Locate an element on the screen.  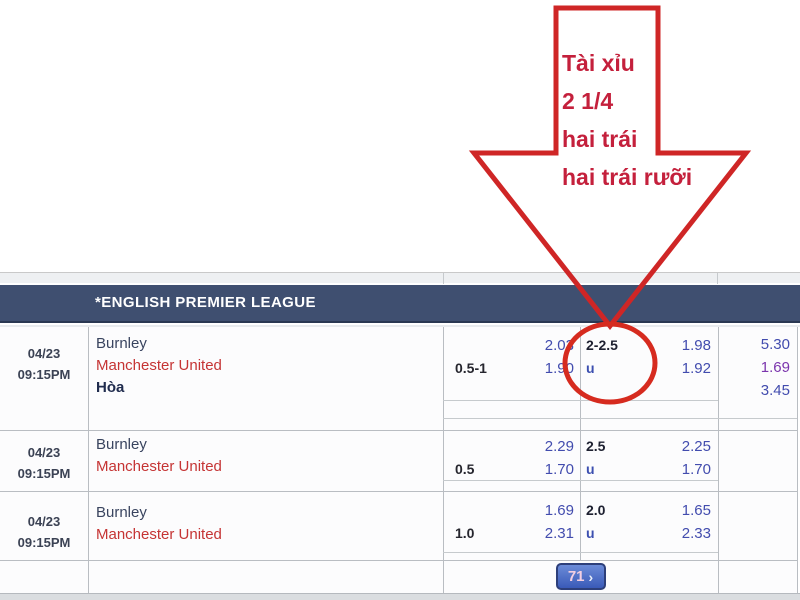
1x2-cell: 5.30 1.69 3.45 is located at coordinates (754, 367).